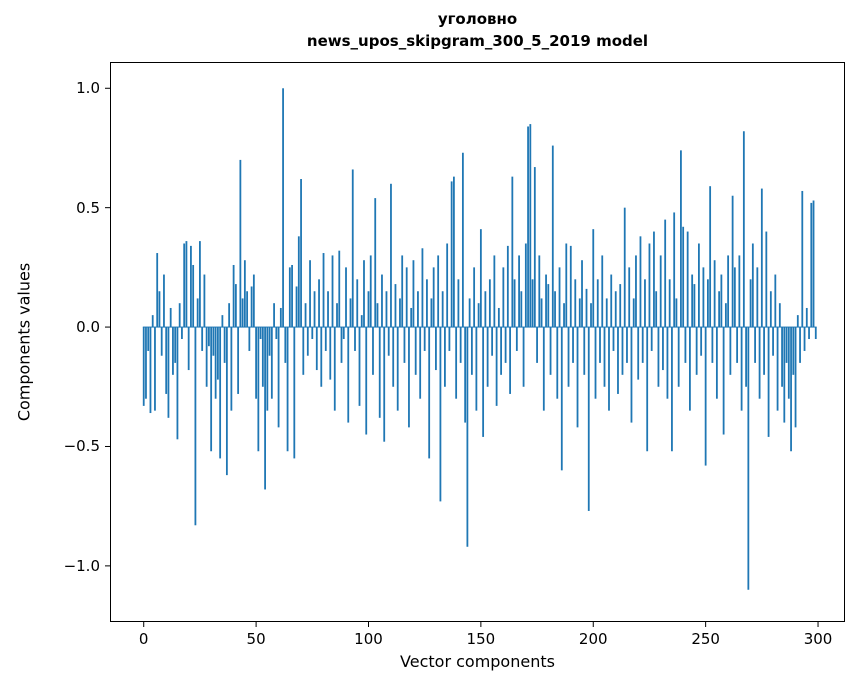 The height and width of the screenshot is (696, 867). What do you see at coordinates (705, 639) in the screenshot?
I see `x-tick-label: 250` at bounding box center [705, 639].